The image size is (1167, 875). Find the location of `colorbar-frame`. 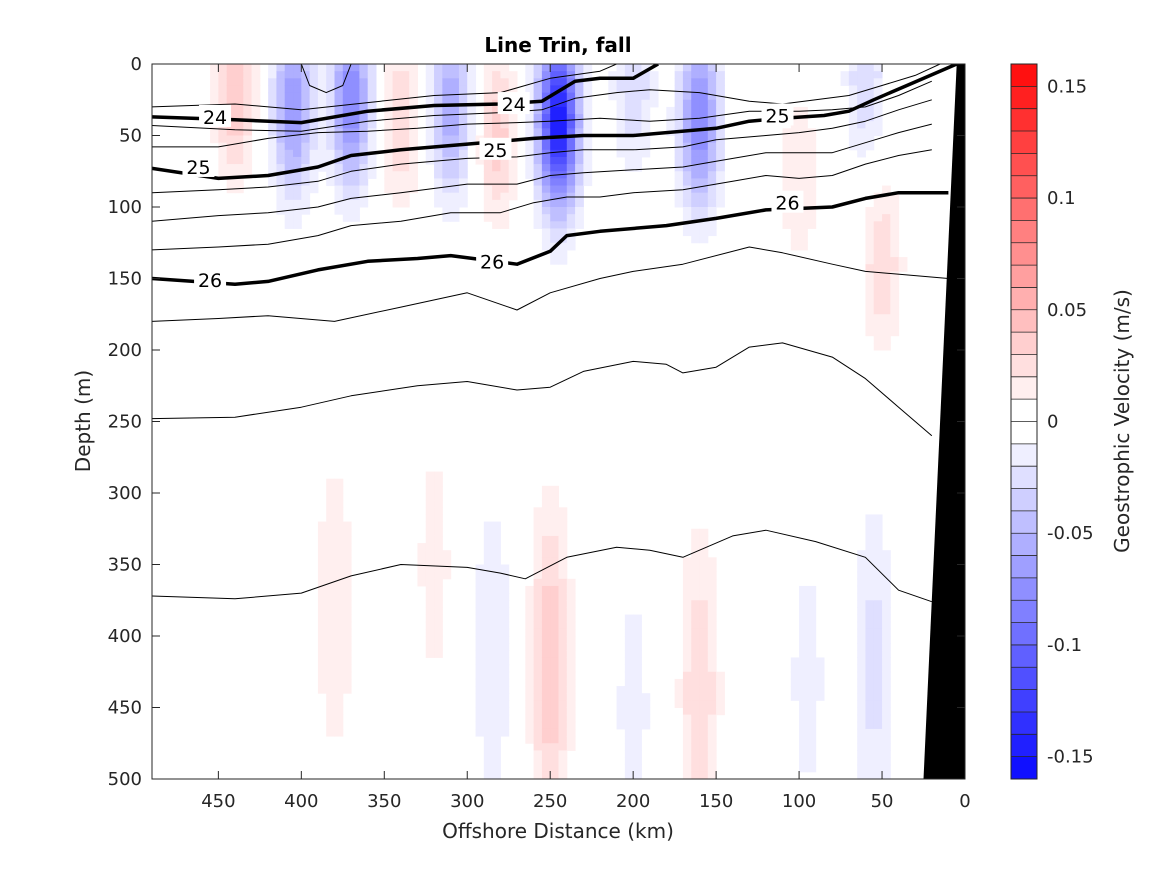

colorbar-frame is located at coordinates (1024, 421).